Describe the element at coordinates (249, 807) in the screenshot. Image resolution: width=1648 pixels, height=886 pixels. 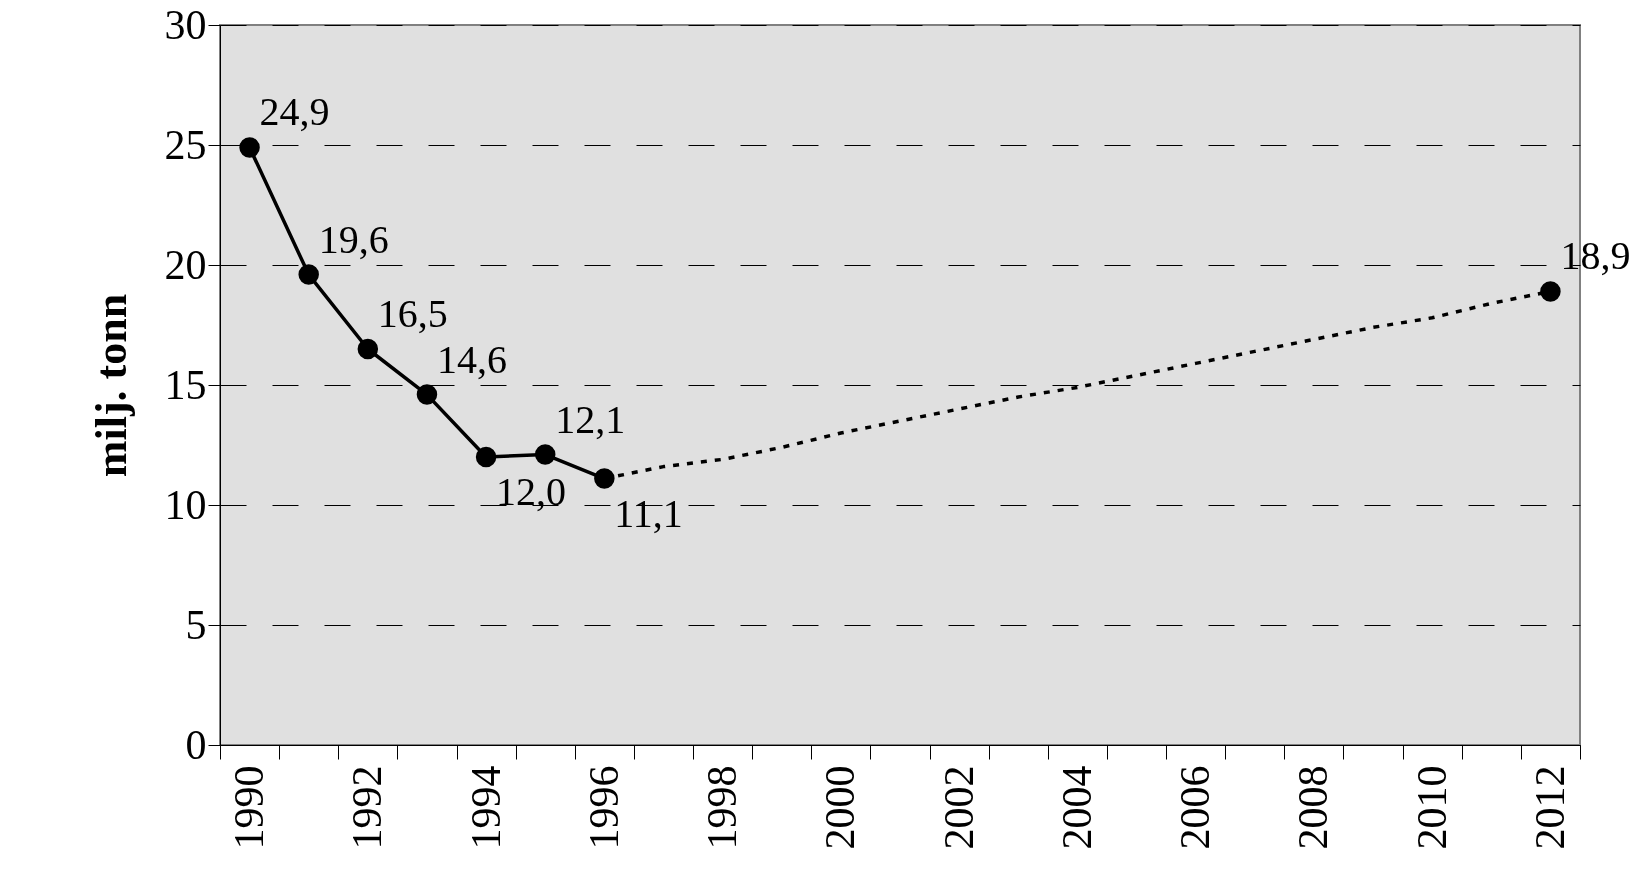
I see `x-tick-label: 1990` at that location.